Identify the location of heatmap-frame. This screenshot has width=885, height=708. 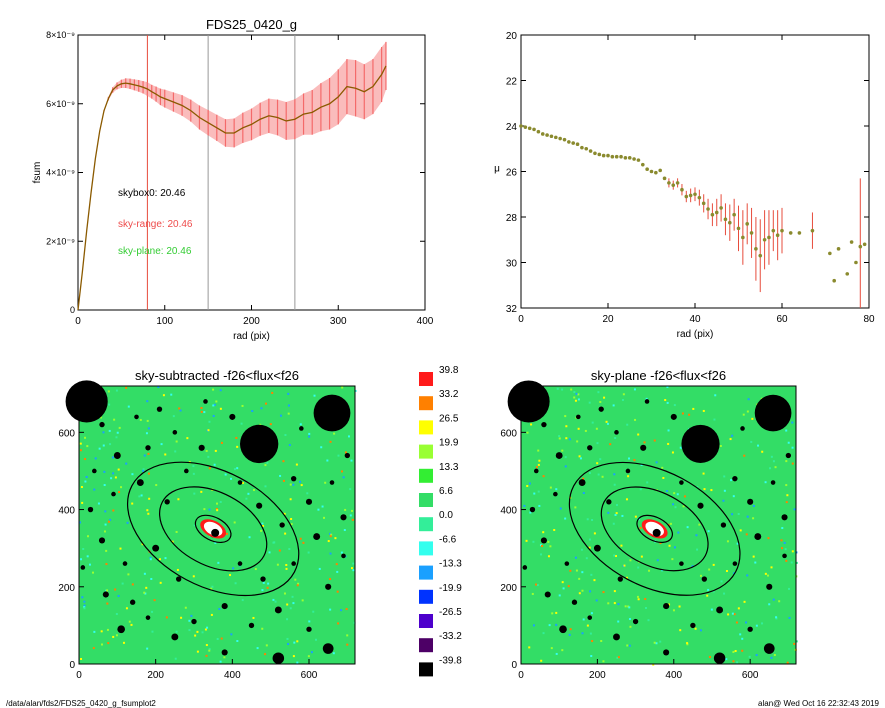
(217, 525).